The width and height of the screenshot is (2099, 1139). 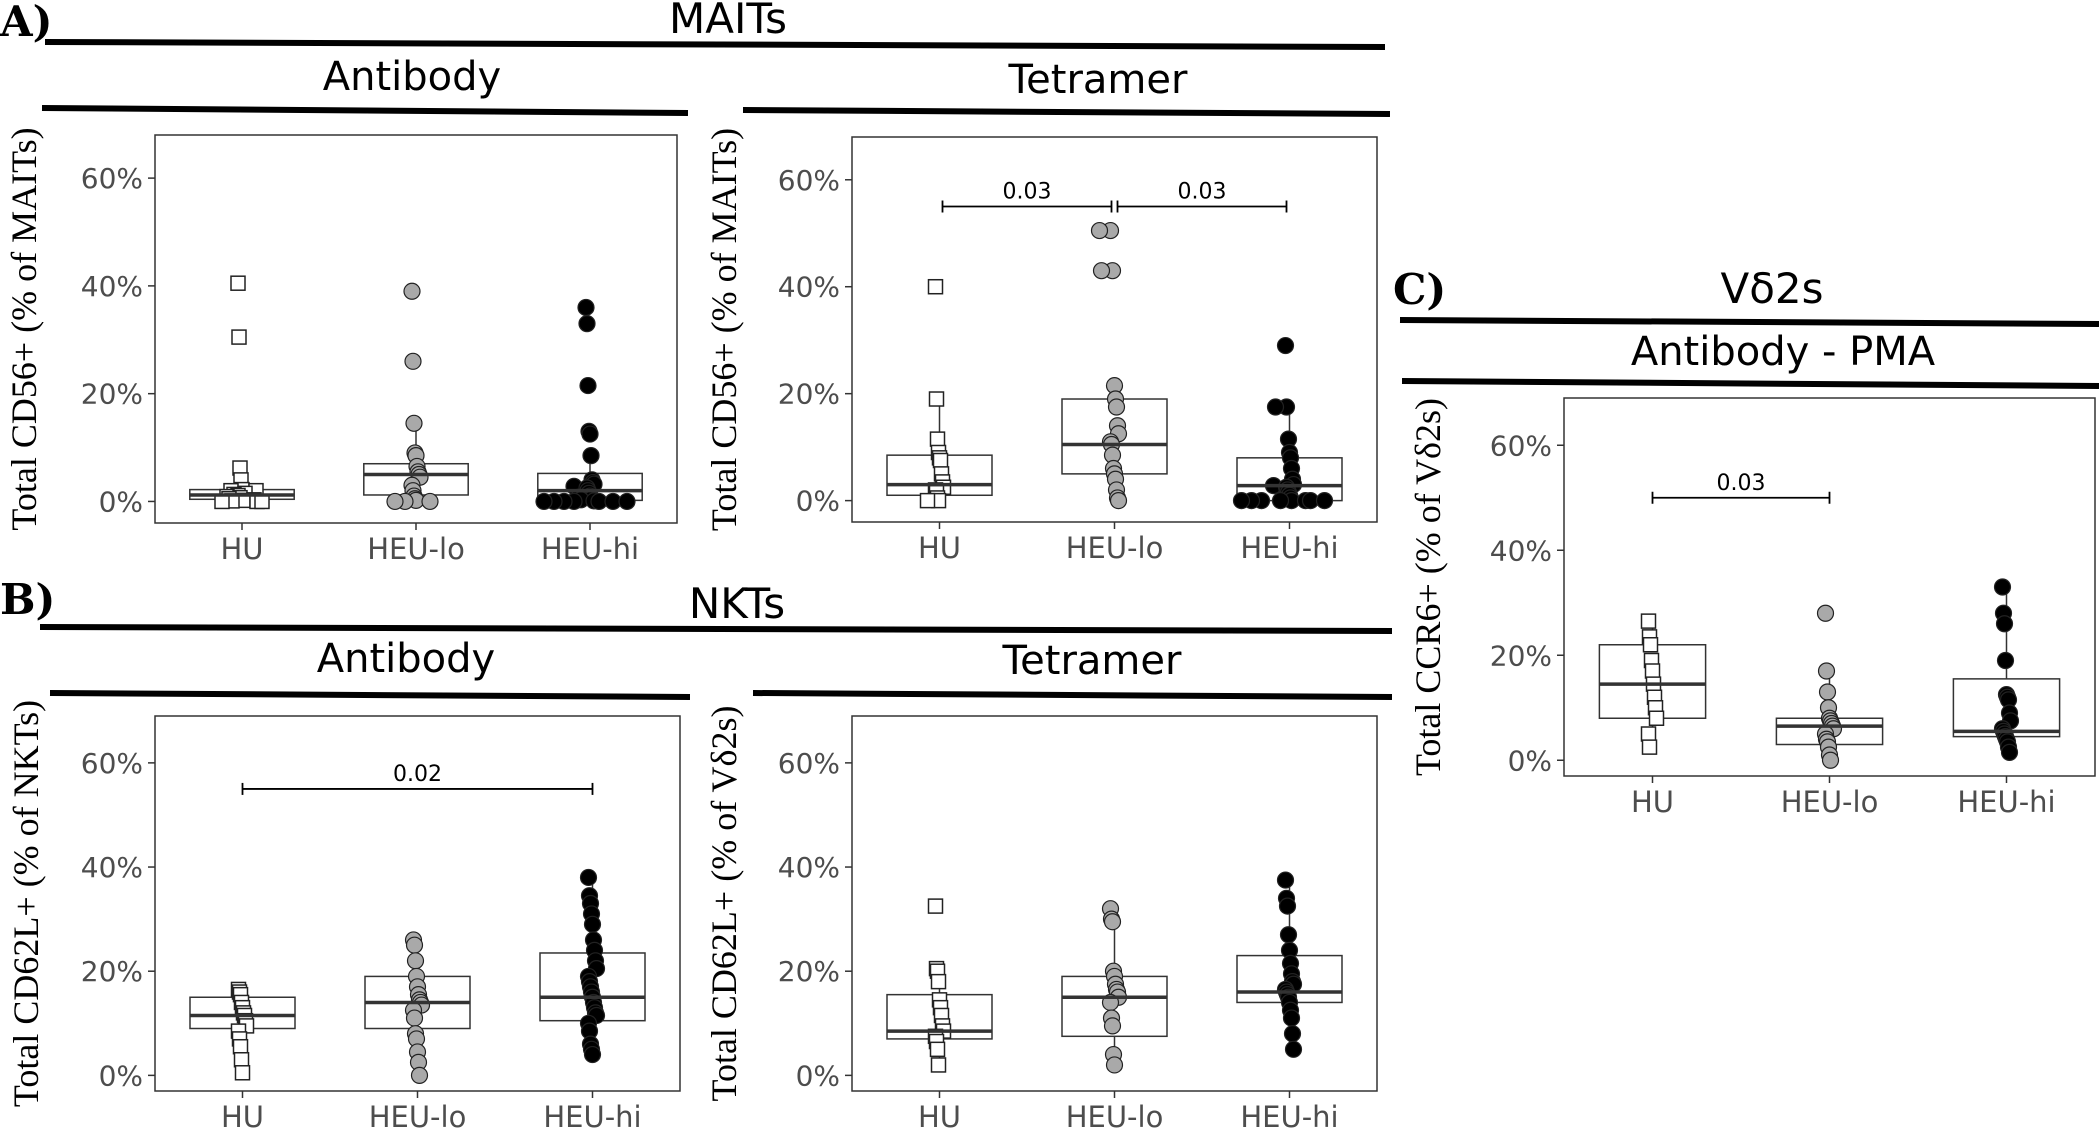 What do you see at coordinates (1092, 661) in the screenshot?
I see `nkts-tetramer-title: Tetramer` at bounding box center [1092, 661].